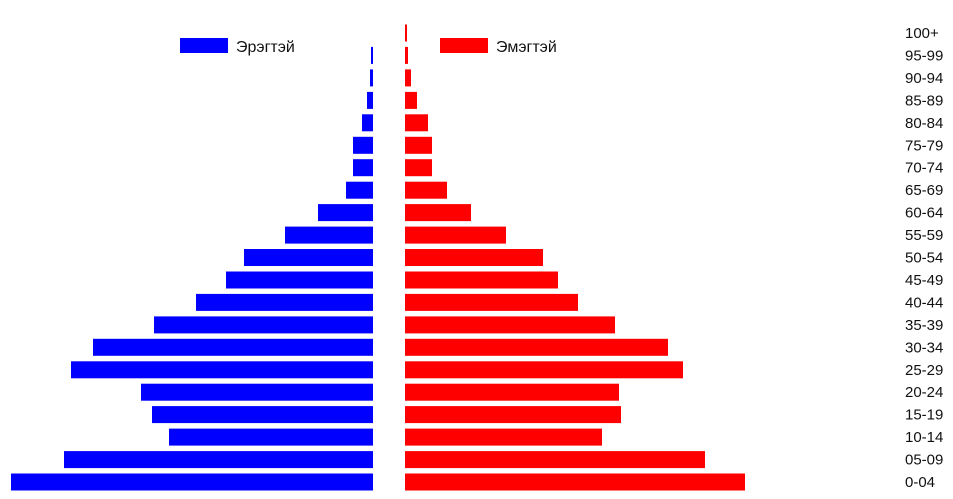 The height and width of the screenshot is (499, 953). Describe the element at coordinates (526, 47) in the screenshot. I see `legend-label-female: Эмэгтэй` at that location.